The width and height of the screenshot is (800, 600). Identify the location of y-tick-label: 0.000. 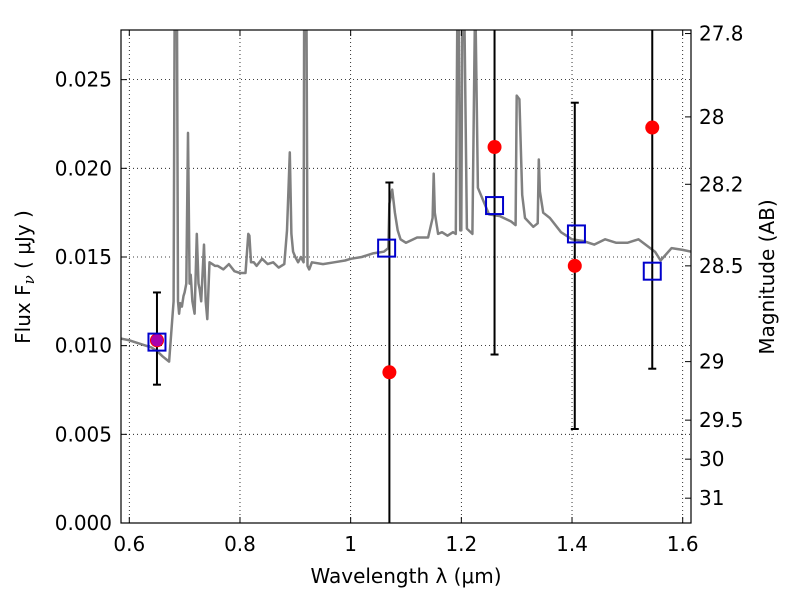
(83, 523).